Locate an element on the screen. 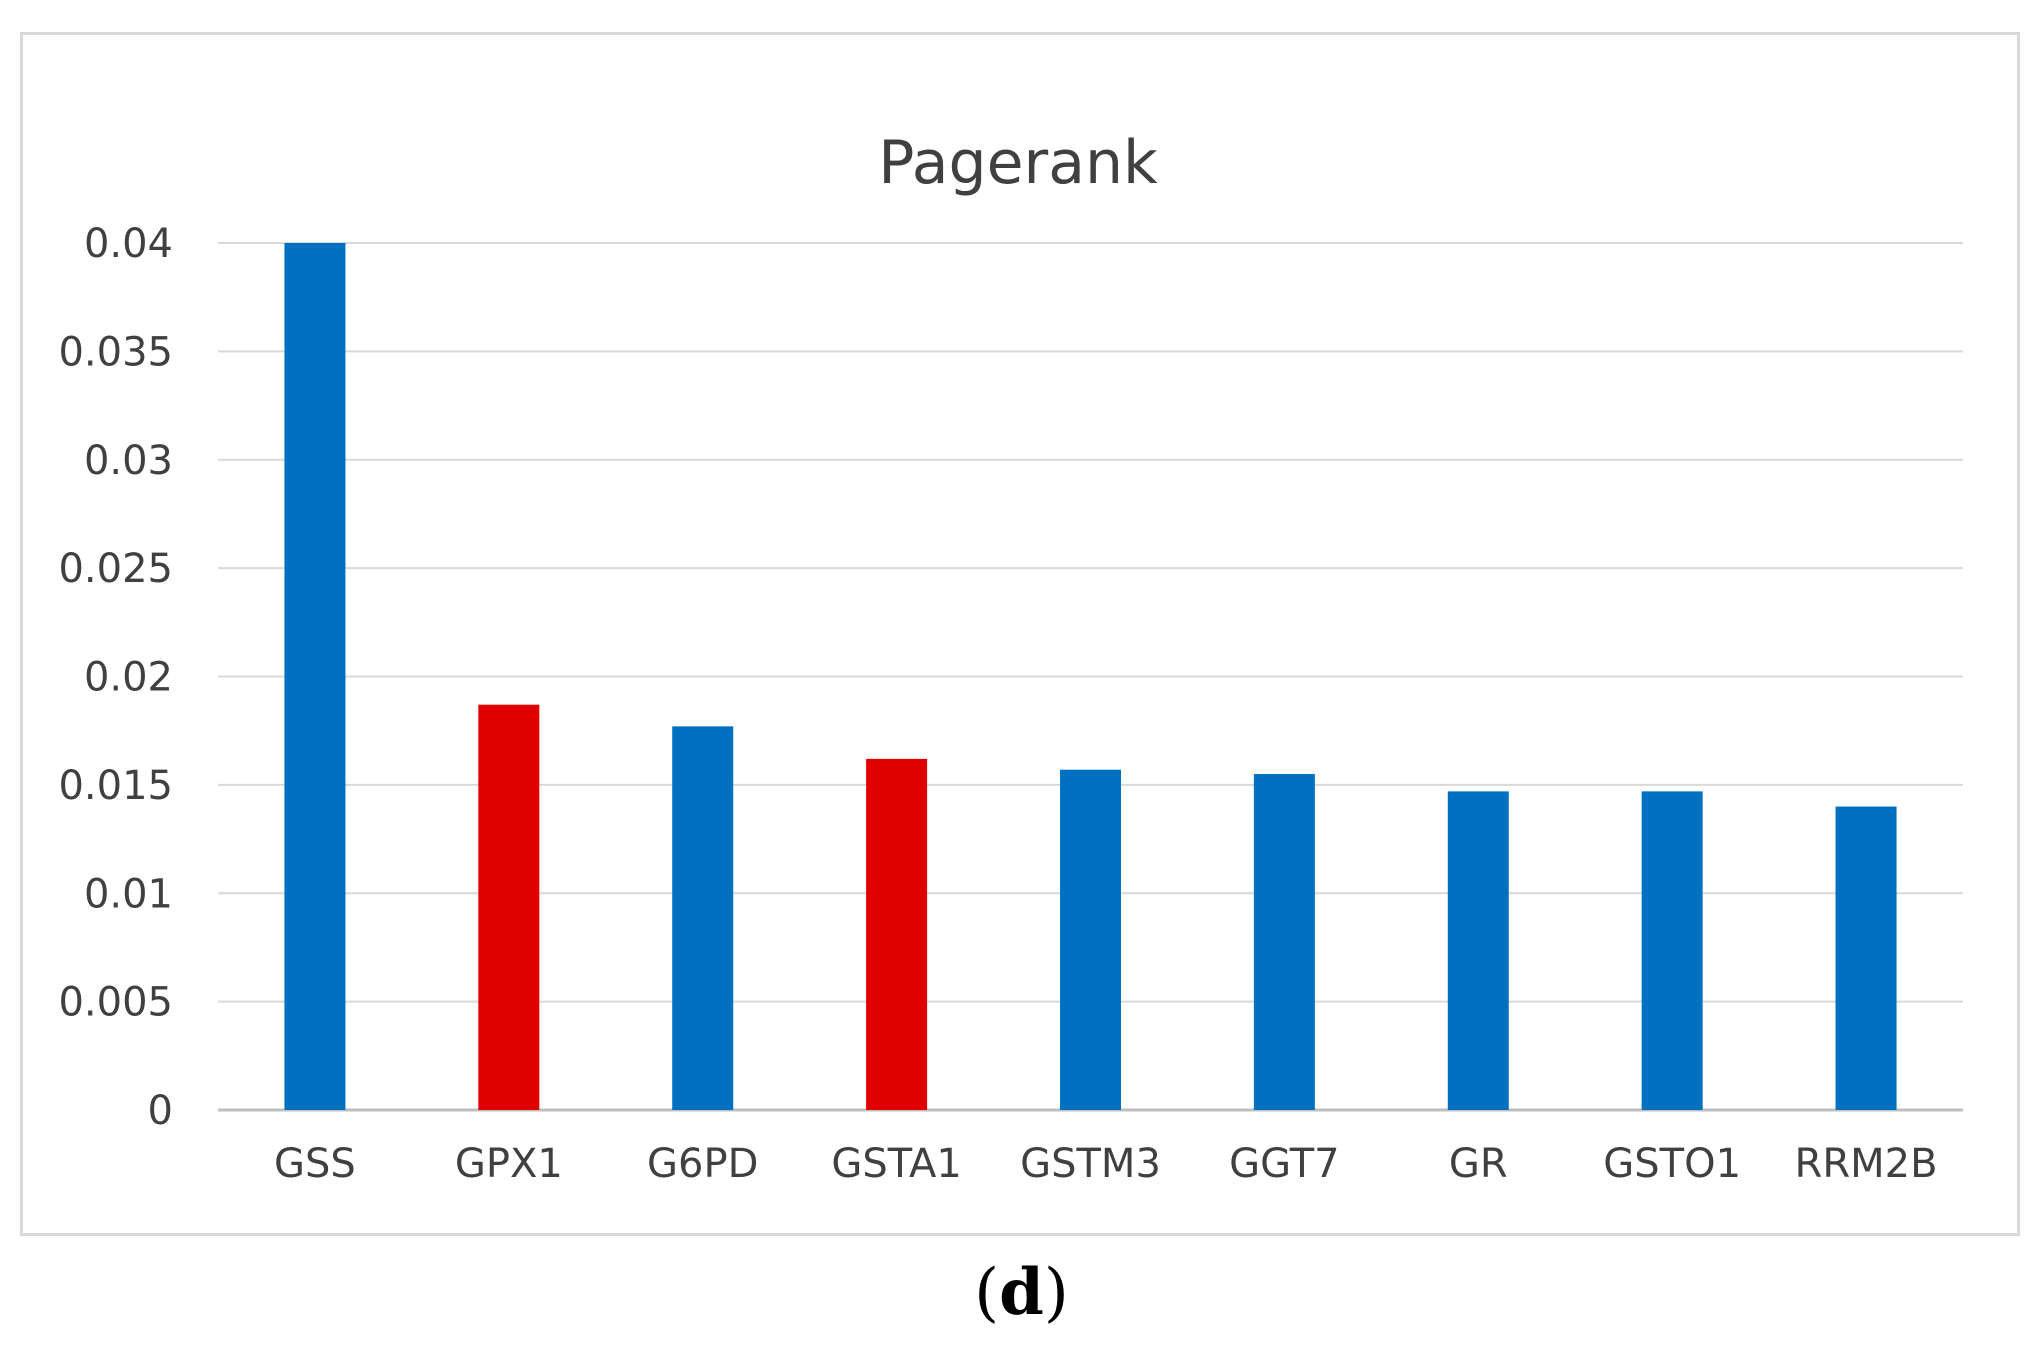  y-tick-label: 0.035 is located at coordinates (115, 352).